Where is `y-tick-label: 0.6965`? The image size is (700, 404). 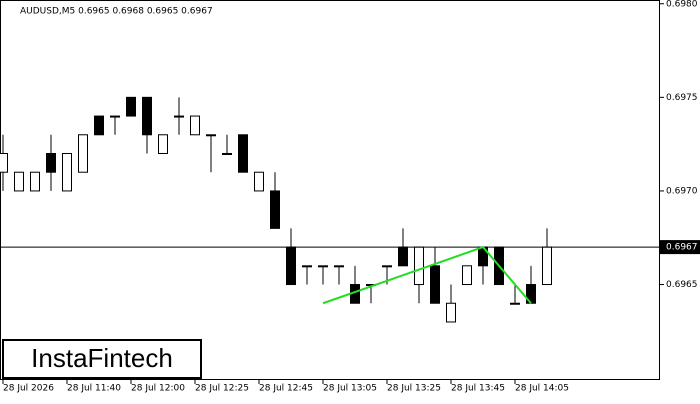
y-tick-label: 0.6965 is located at coordinates (682, 285).